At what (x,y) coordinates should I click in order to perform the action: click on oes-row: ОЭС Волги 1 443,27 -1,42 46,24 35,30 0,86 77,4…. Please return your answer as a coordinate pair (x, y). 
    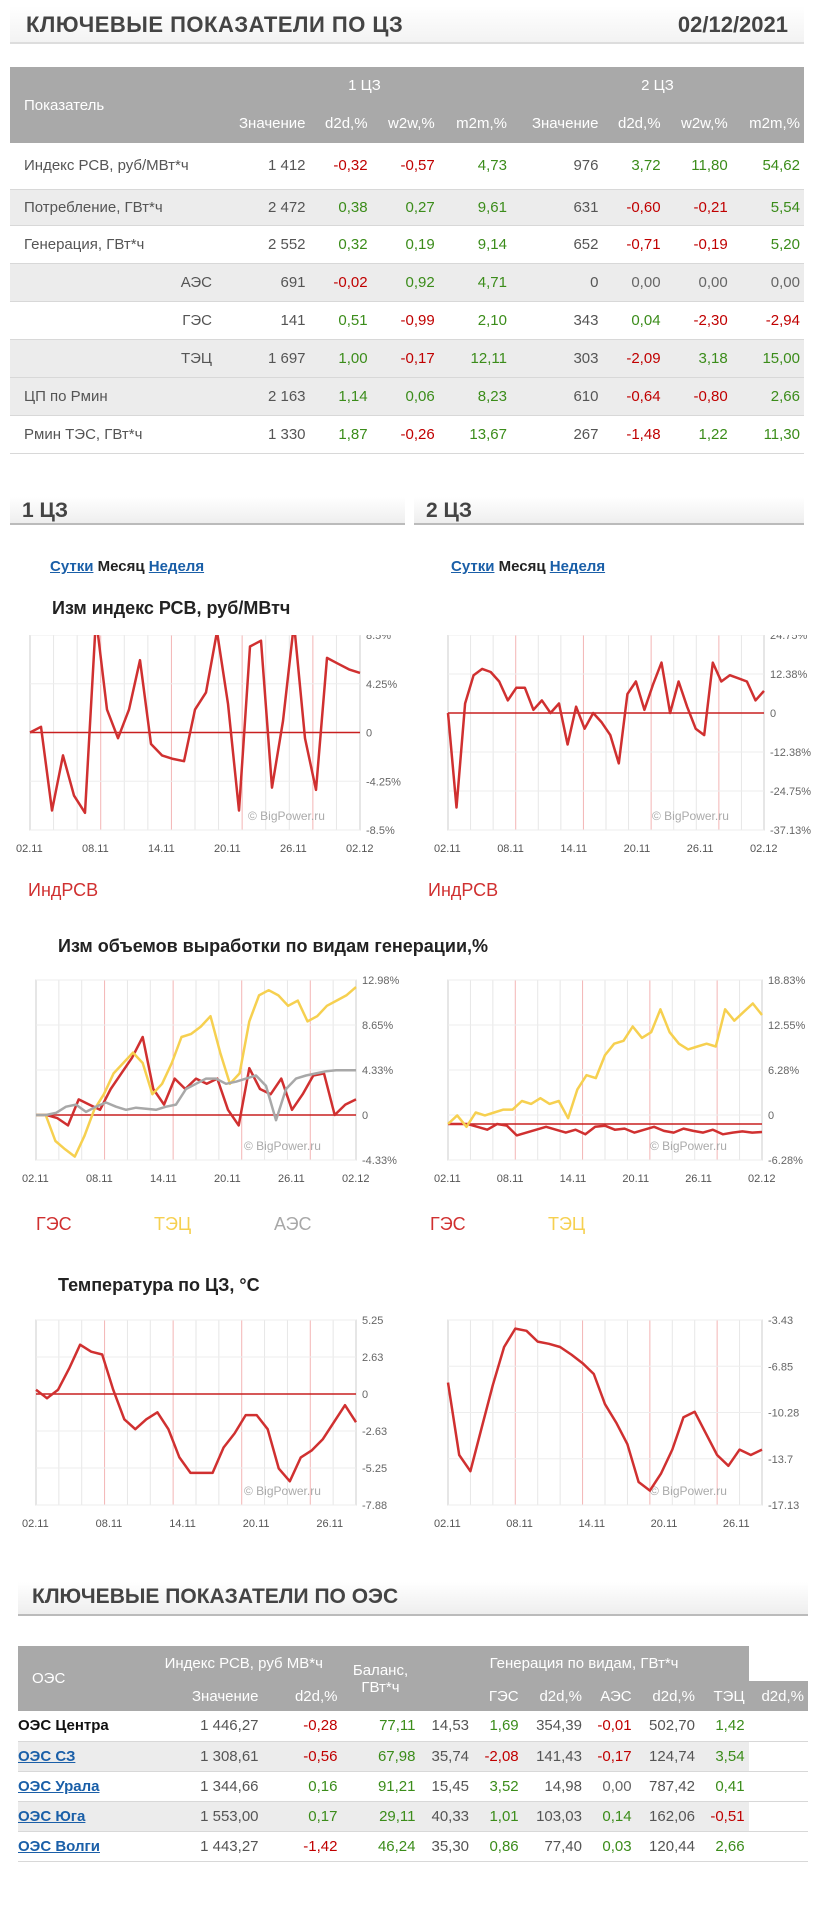
    Looking at the image, I should click on (413, 1846).